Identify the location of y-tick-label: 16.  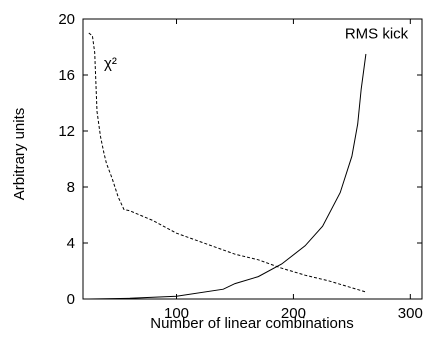
(66, 75).